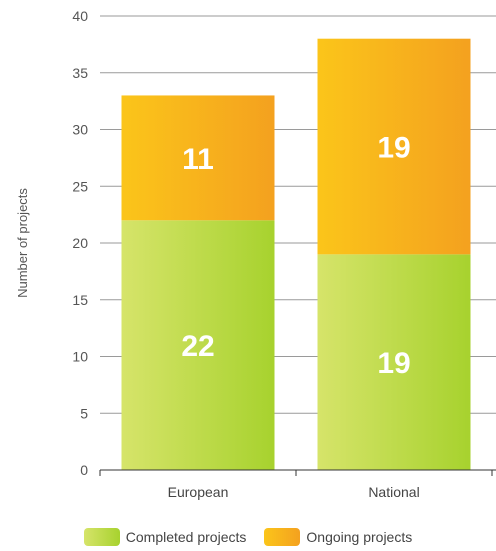 The image size is (496, 551). I want to click on y-tick-label-40: 40, so click(80, 16).